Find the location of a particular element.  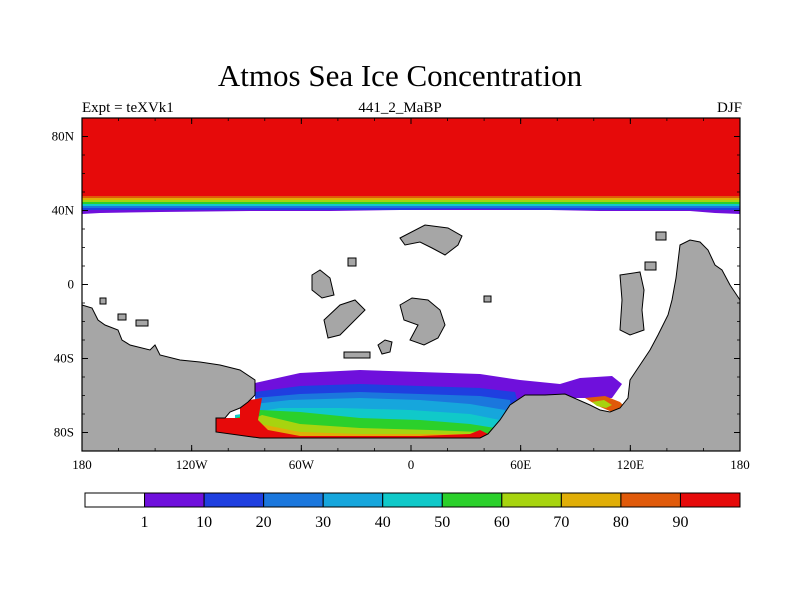

lon-tick-label: 60E is located at coordinates (520, 464).